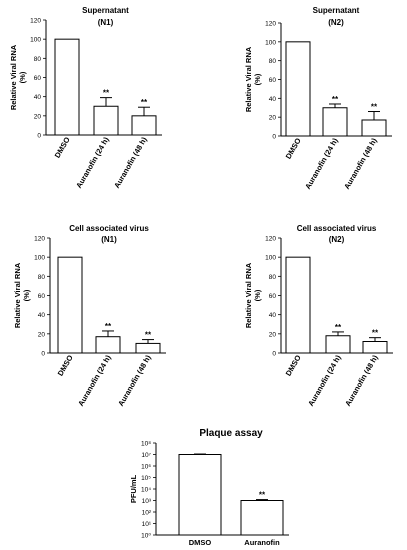 This screenshot has width=407, height=550. Describe the element at coordinates (147, 513) in the screenshot. I see `y-tick-label: 10²` at that location.